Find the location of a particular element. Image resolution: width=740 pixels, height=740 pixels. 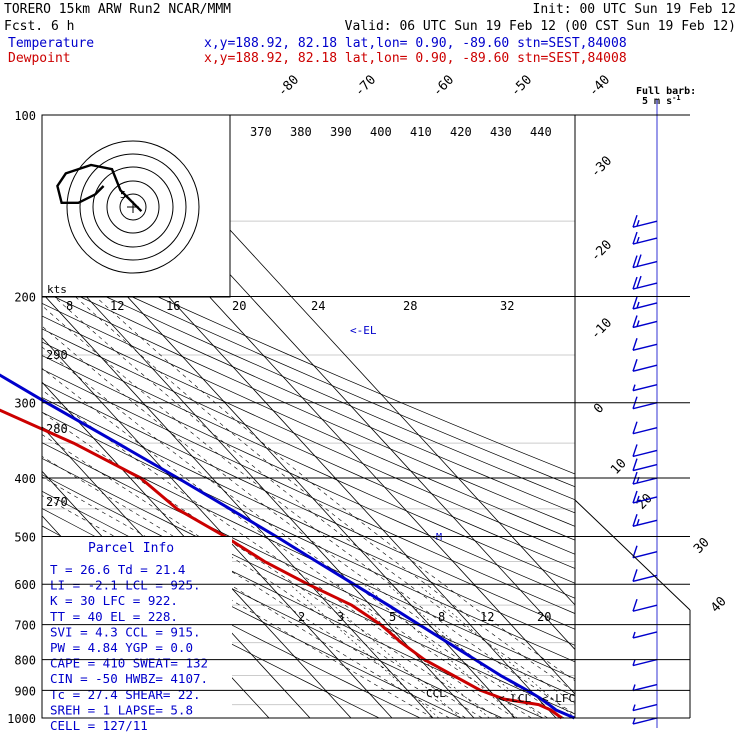

pressure-label: 200 is located at coordinates (25, 298).